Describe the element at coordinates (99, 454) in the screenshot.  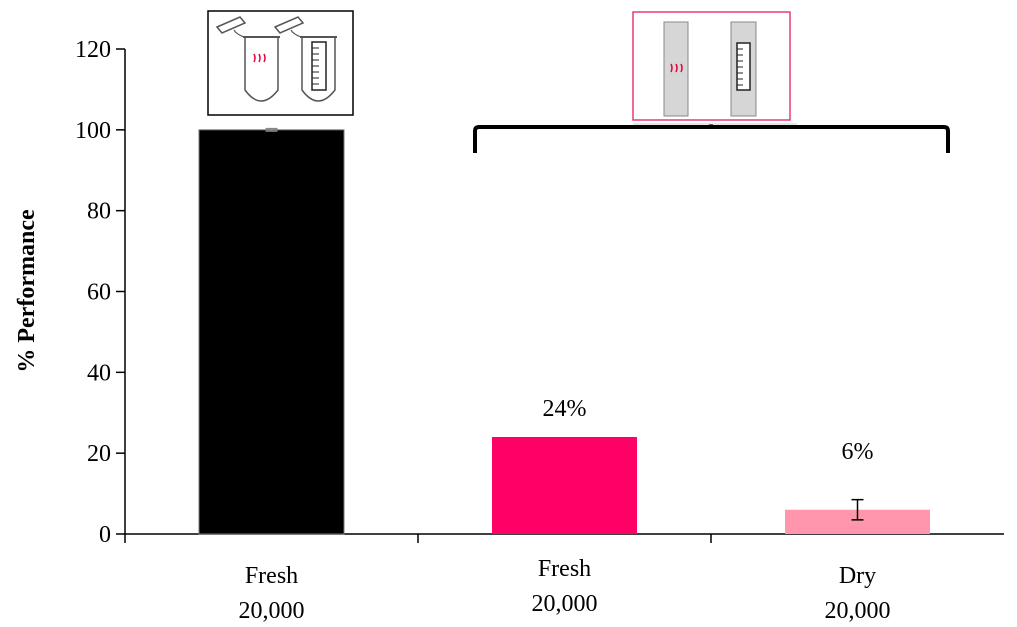
I see `y-tick-label: 20` at that location.